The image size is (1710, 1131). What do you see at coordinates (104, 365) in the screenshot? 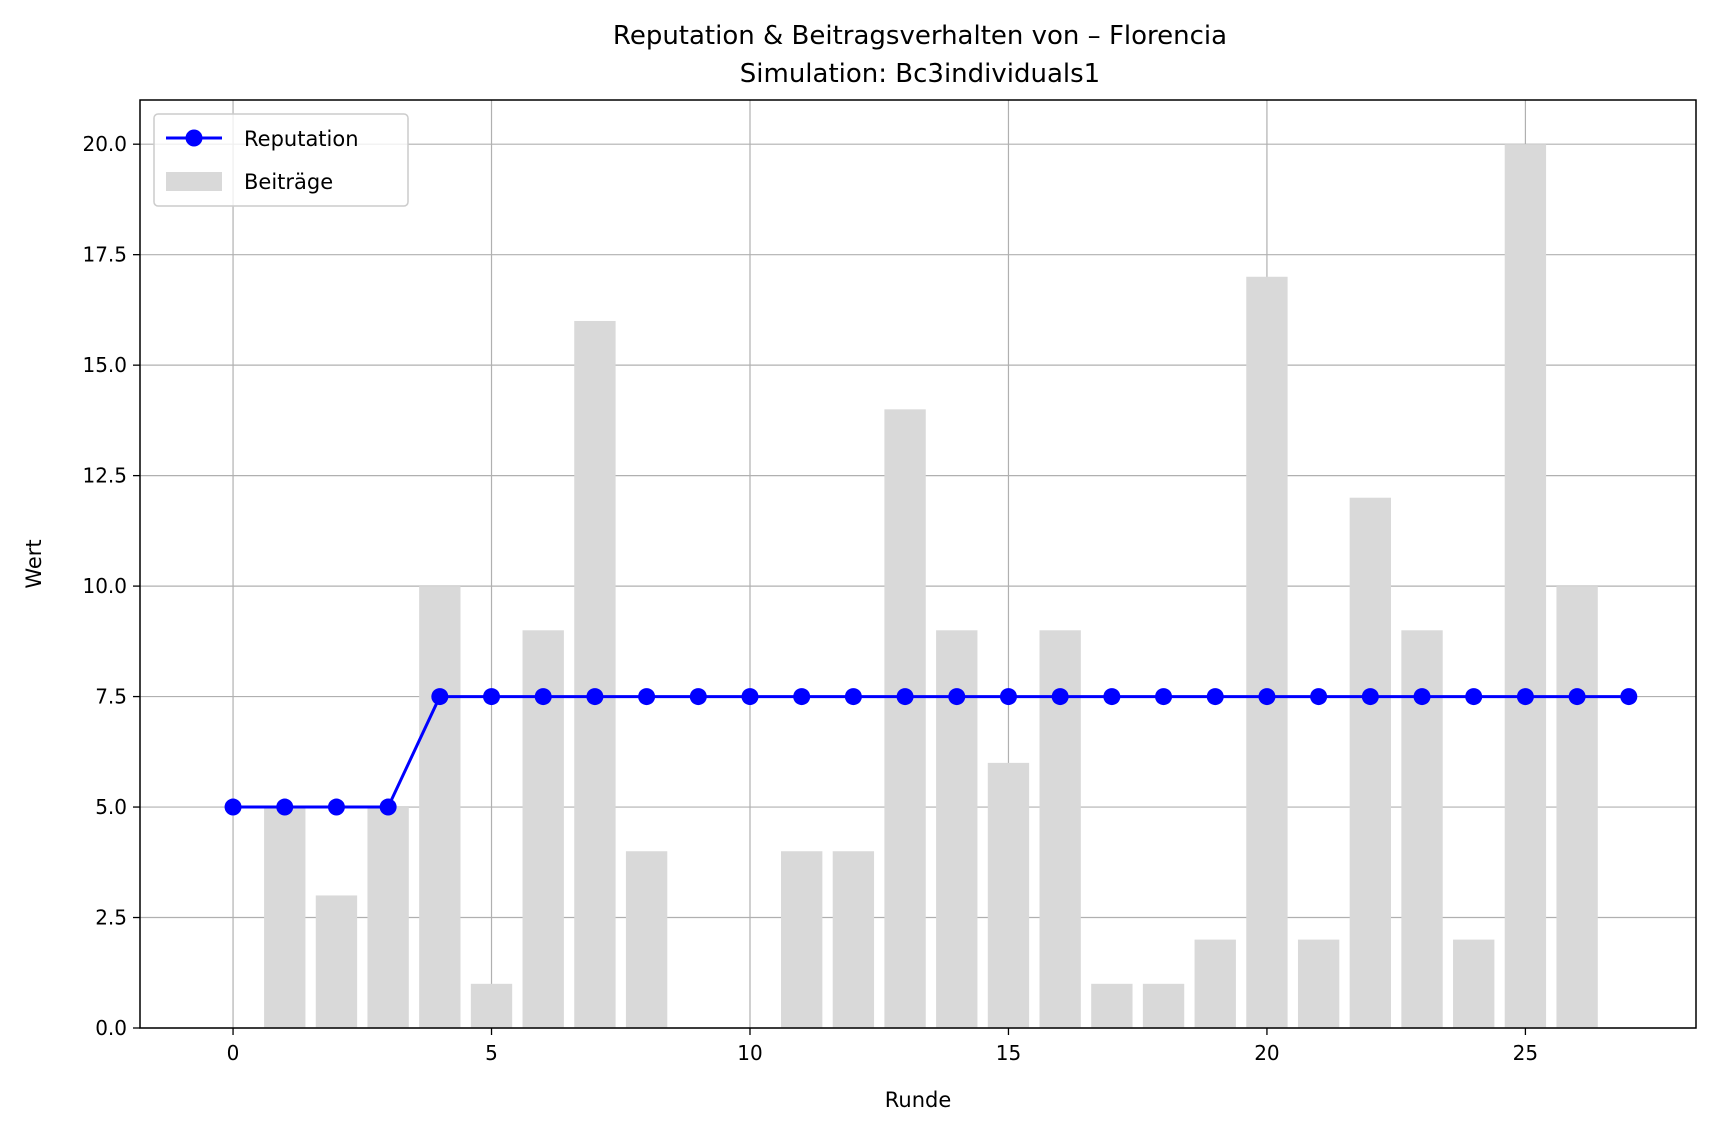
I see `y-tick-label: 15.0` at bounding box center [104, 365].